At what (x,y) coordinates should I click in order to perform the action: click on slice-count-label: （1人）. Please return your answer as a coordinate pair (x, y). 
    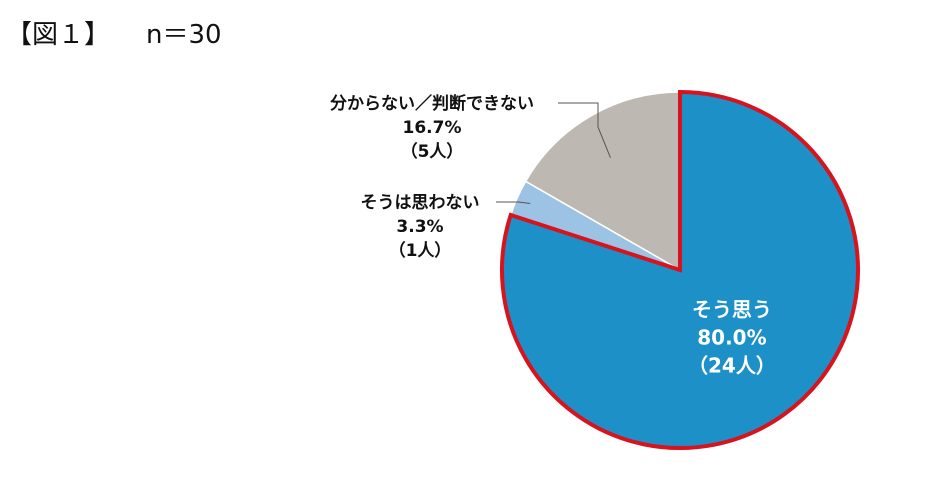
    Looking at the image, I should click on (420, 250).